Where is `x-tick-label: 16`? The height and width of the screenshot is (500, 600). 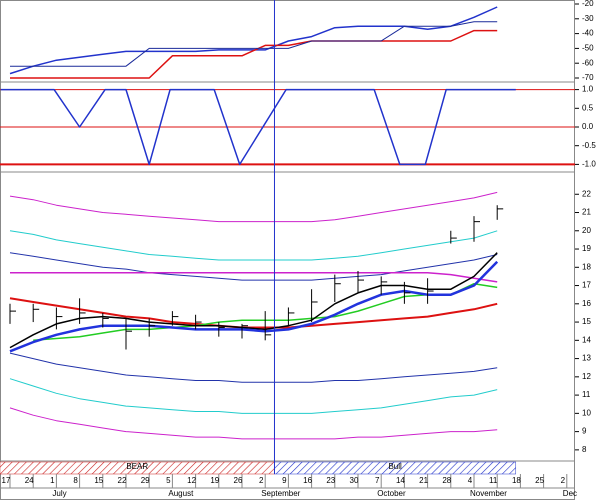
x-tick-label: 16 is located at coordinates (307, 480).